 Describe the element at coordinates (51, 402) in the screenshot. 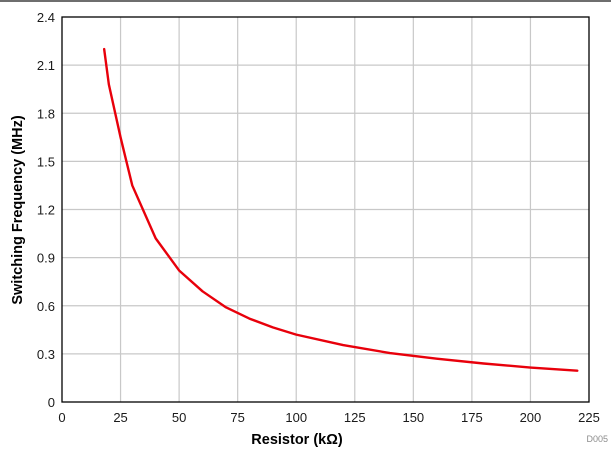

I see `y-tick-label: 0` at that location.